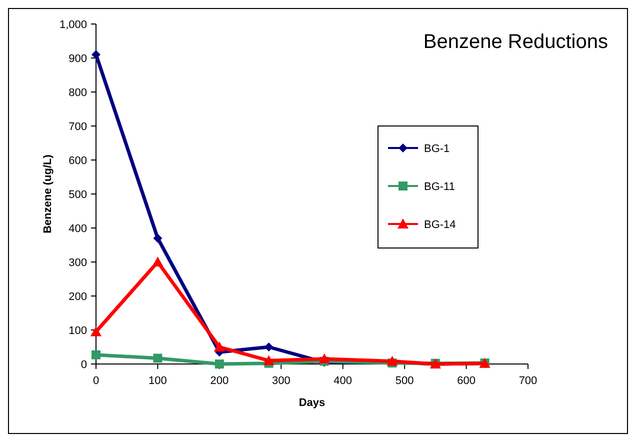 The height and width of the screenshot is (442, 636). I want to click on y-tick-label: 0, so click(83, 365).